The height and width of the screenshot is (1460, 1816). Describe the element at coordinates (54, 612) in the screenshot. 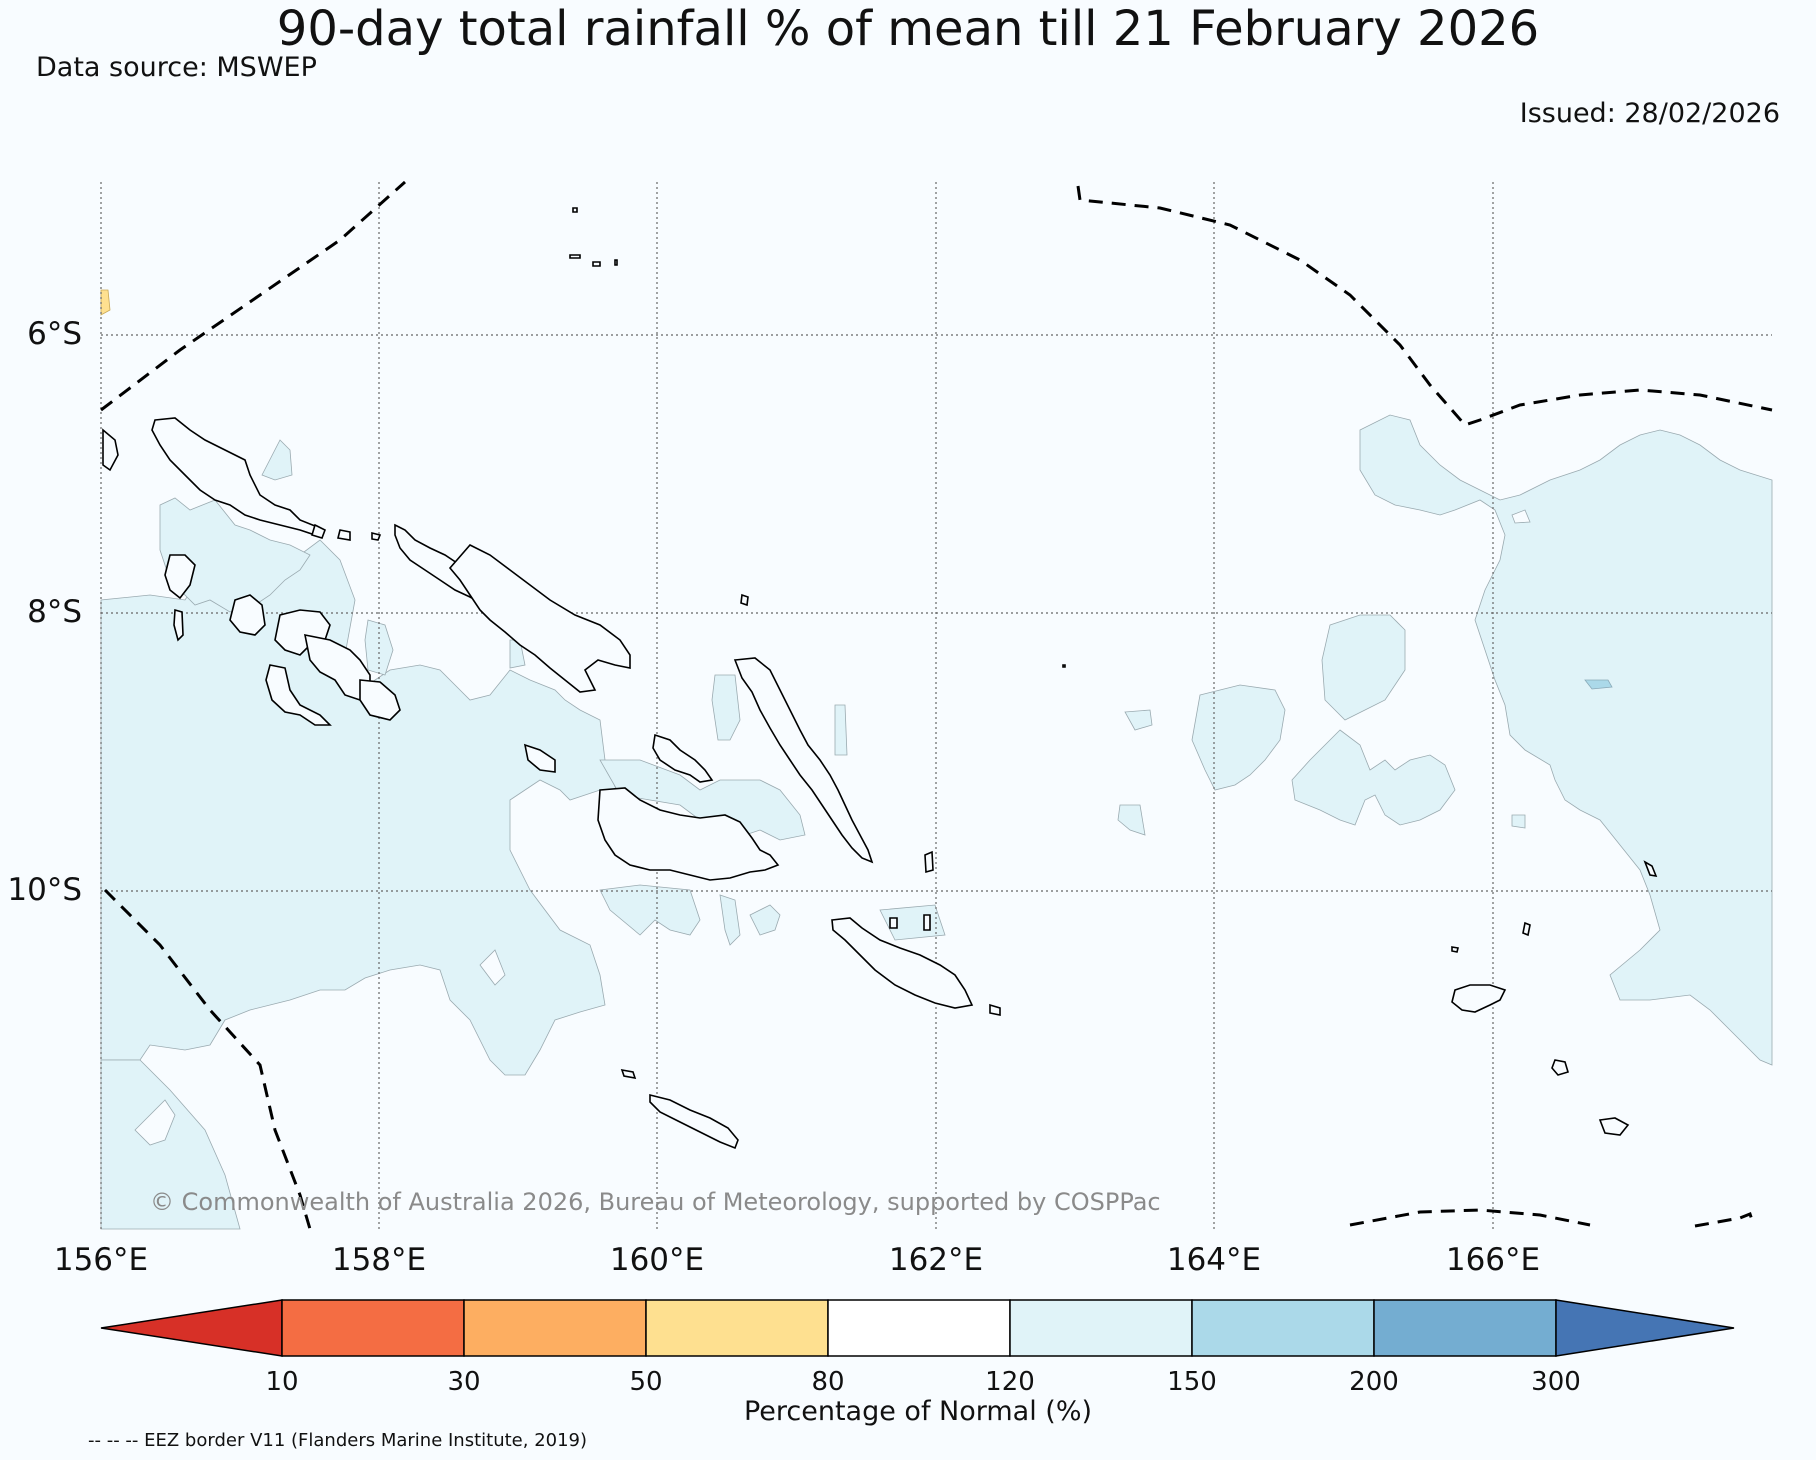

I see `lat-label-8s: 8°S` at that location.